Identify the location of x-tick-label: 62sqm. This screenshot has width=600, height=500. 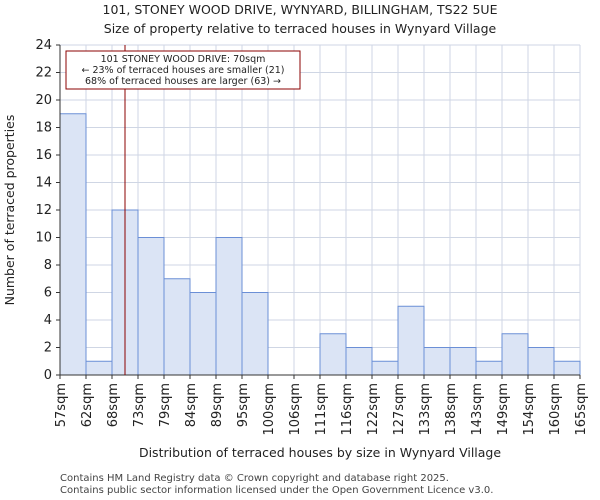
(87, 405).